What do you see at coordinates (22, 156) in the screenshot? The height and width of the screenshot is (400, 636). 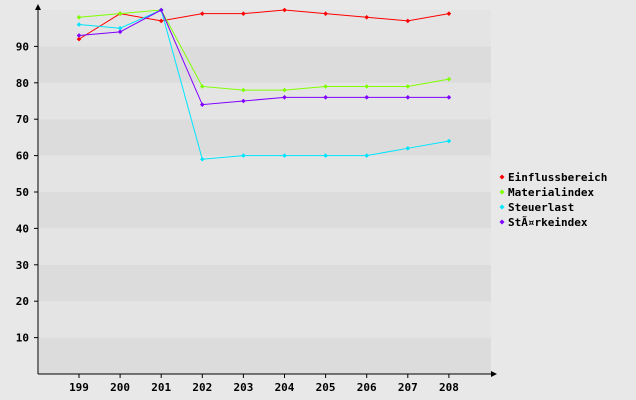 I see `y-tick-label: 60` at bounding box center [22, 156].